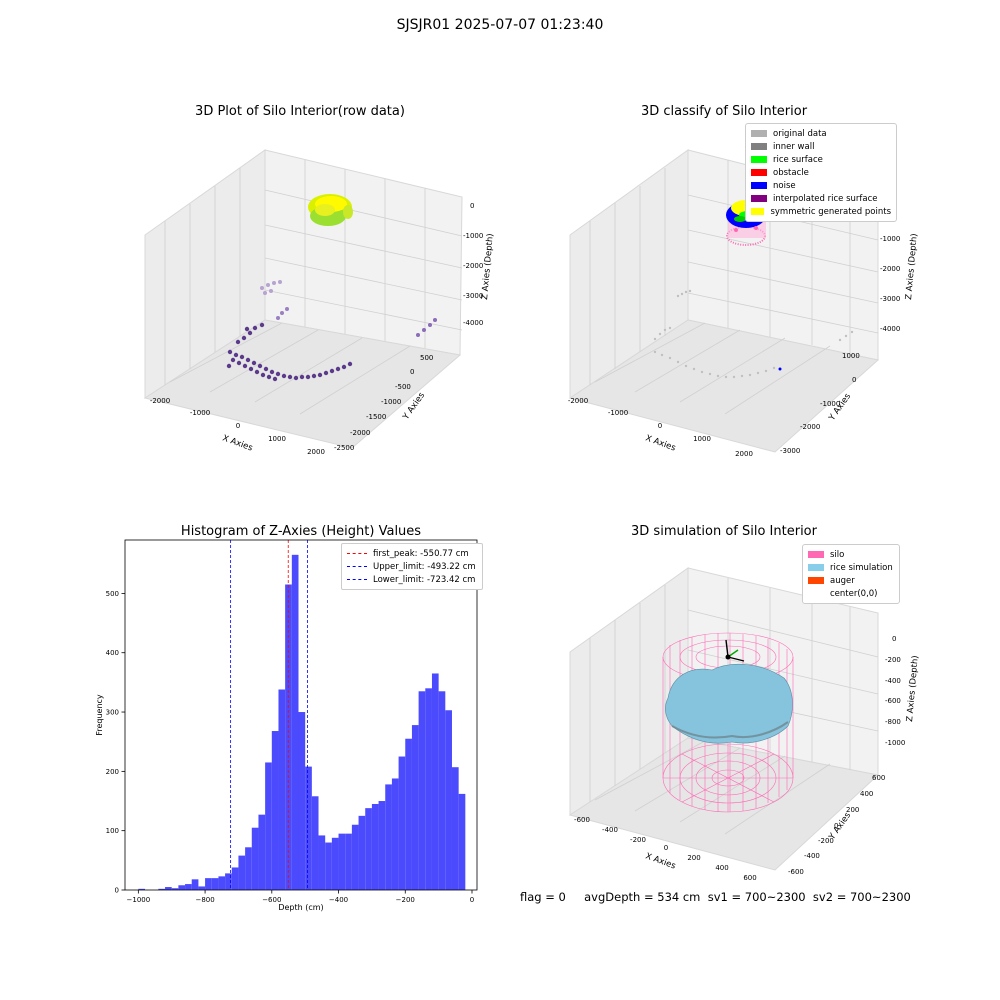 The height and width of the screenshot is (1000, 1000). I want to click on legend-entry-noise: noise, so click(821, 185).